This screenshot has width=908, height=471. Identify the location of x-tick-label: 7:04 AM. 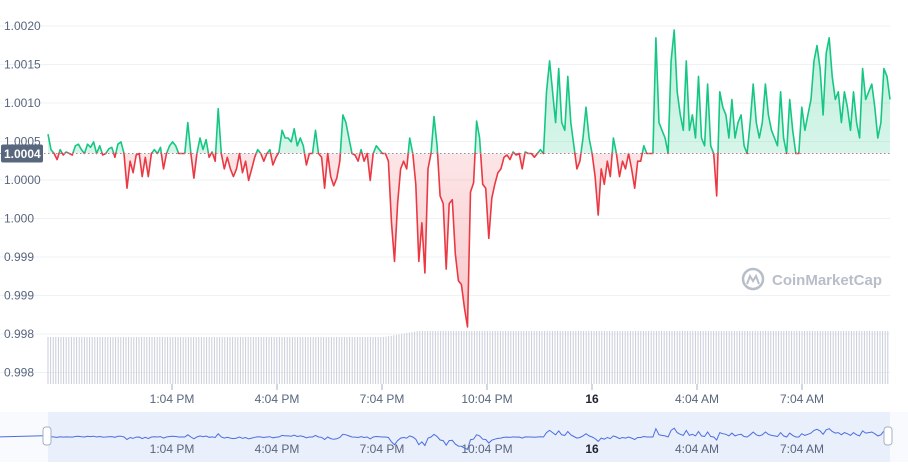
(802, 399).